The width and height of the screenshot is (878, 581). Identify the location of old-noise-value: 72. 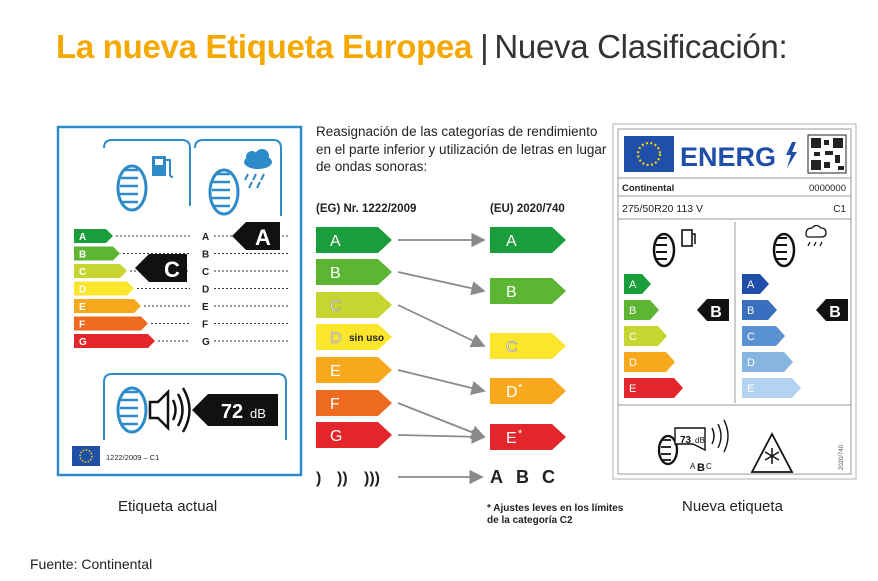
(232, 412).